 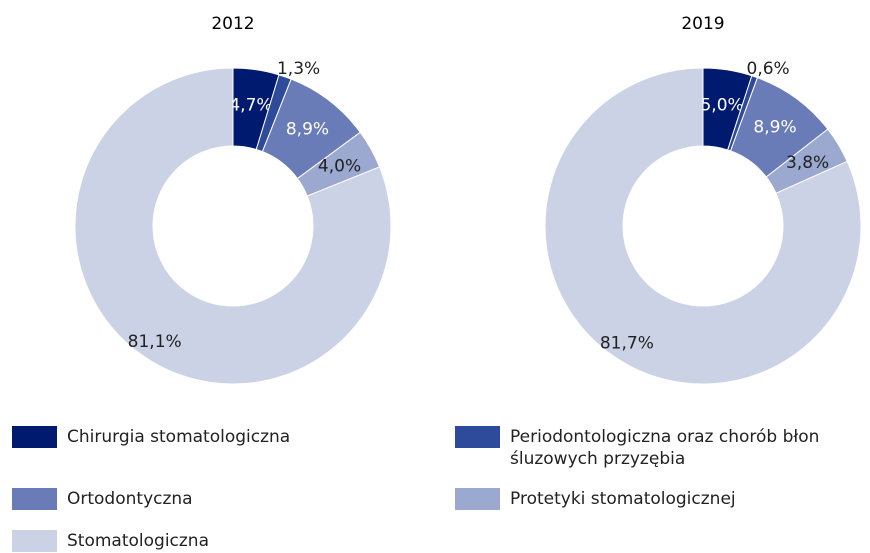 What do you see at coordinates (627, 343) in the screenshot?
I see `data-label: 81,7%` at bounding box center [627, 343].